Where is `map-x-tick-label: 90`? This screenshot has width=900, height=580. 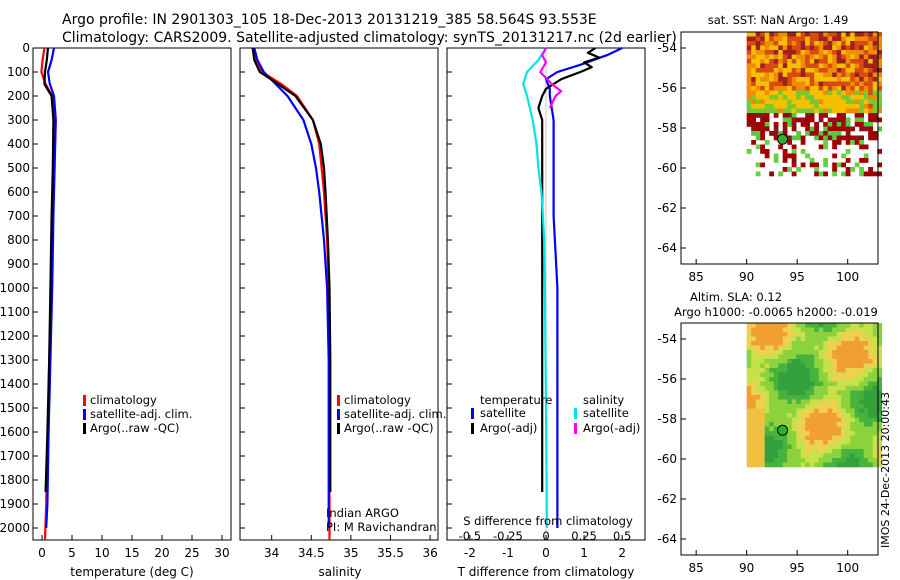
map-x-tick-label: 90 is located at coordinates (746, 277).